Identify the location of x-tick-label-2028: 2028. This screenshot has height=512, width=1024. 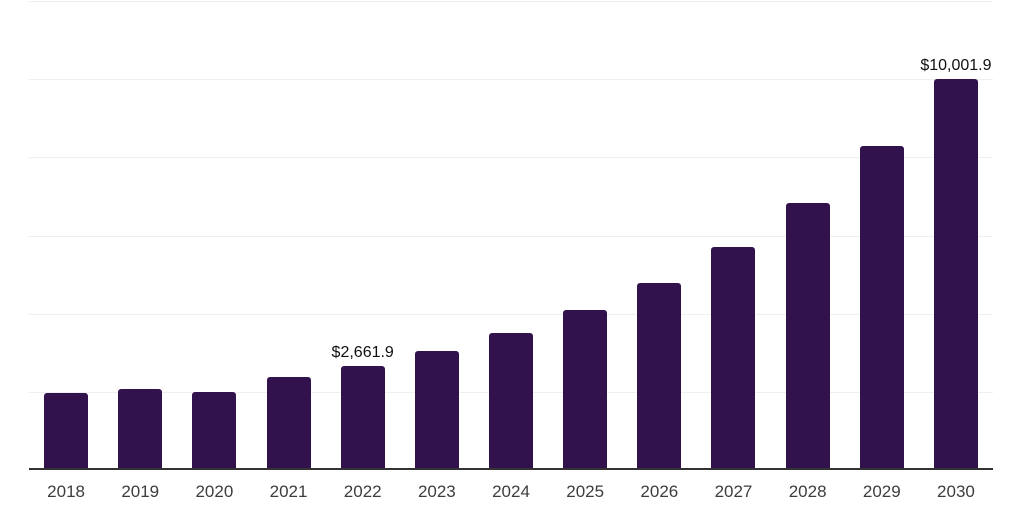
(807, 491).